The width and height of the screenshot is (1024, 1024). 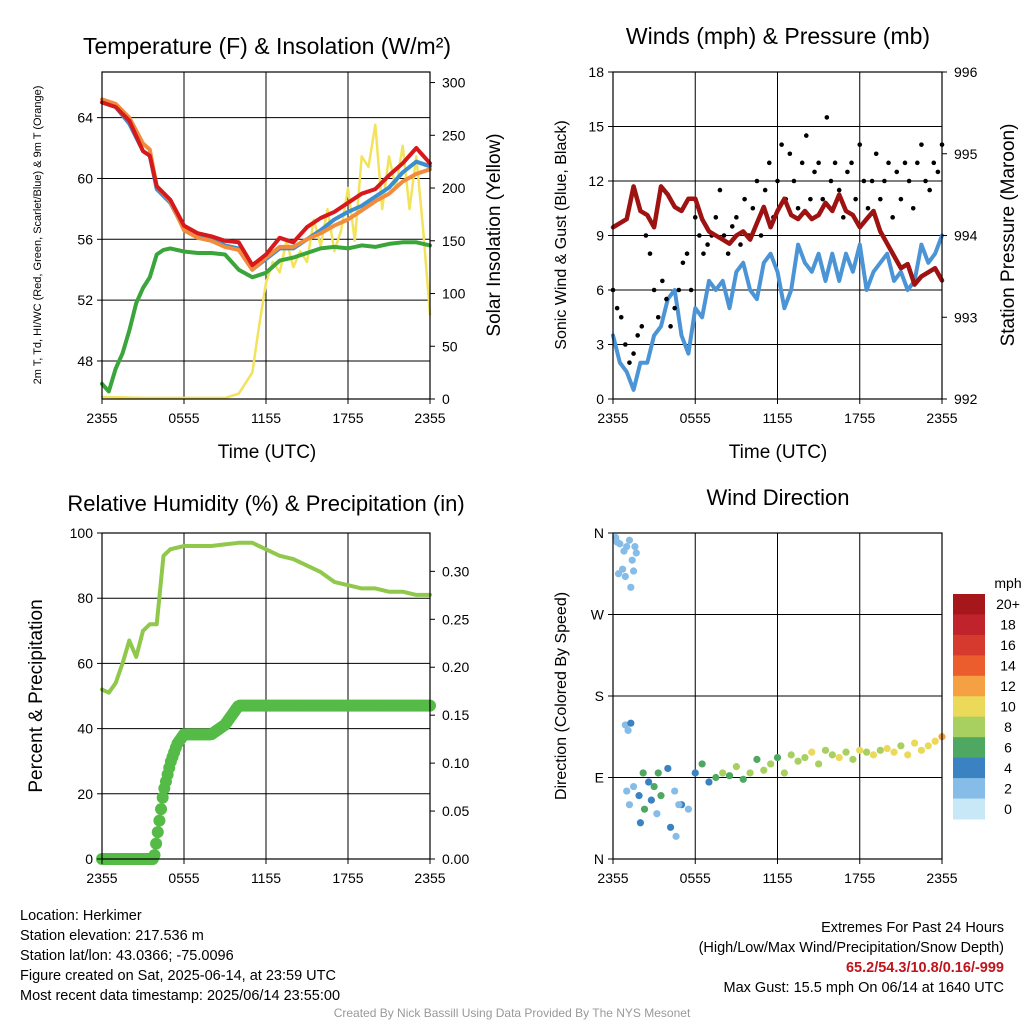 What do you see at coordinates (966, 399) in the screenshot?
I see `y2-tick-label: 992` at bounding box center [966, 399].